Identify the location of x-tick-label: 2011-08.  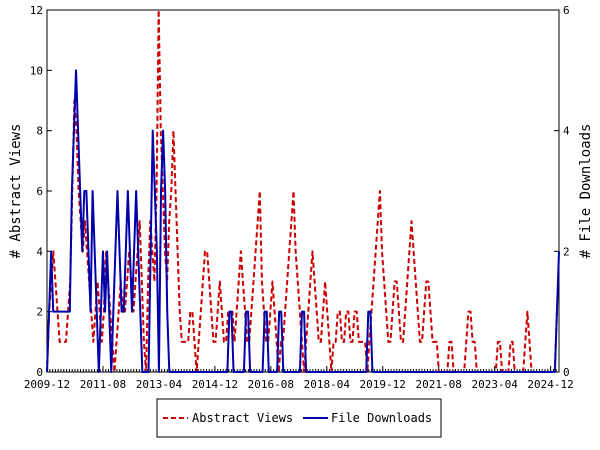
(103, 384).